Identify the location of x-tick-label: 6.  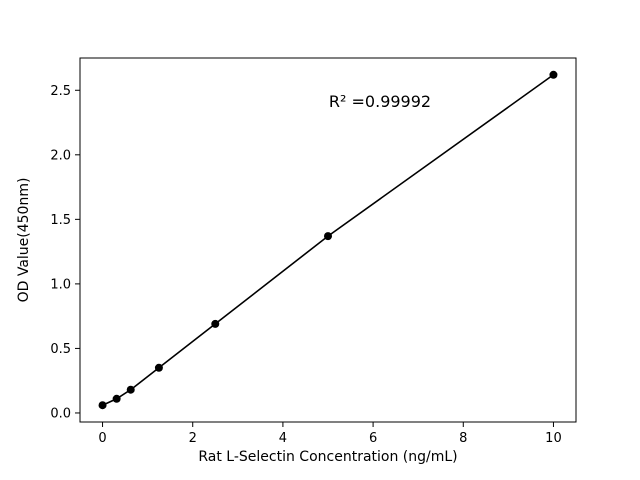
(373, 438).